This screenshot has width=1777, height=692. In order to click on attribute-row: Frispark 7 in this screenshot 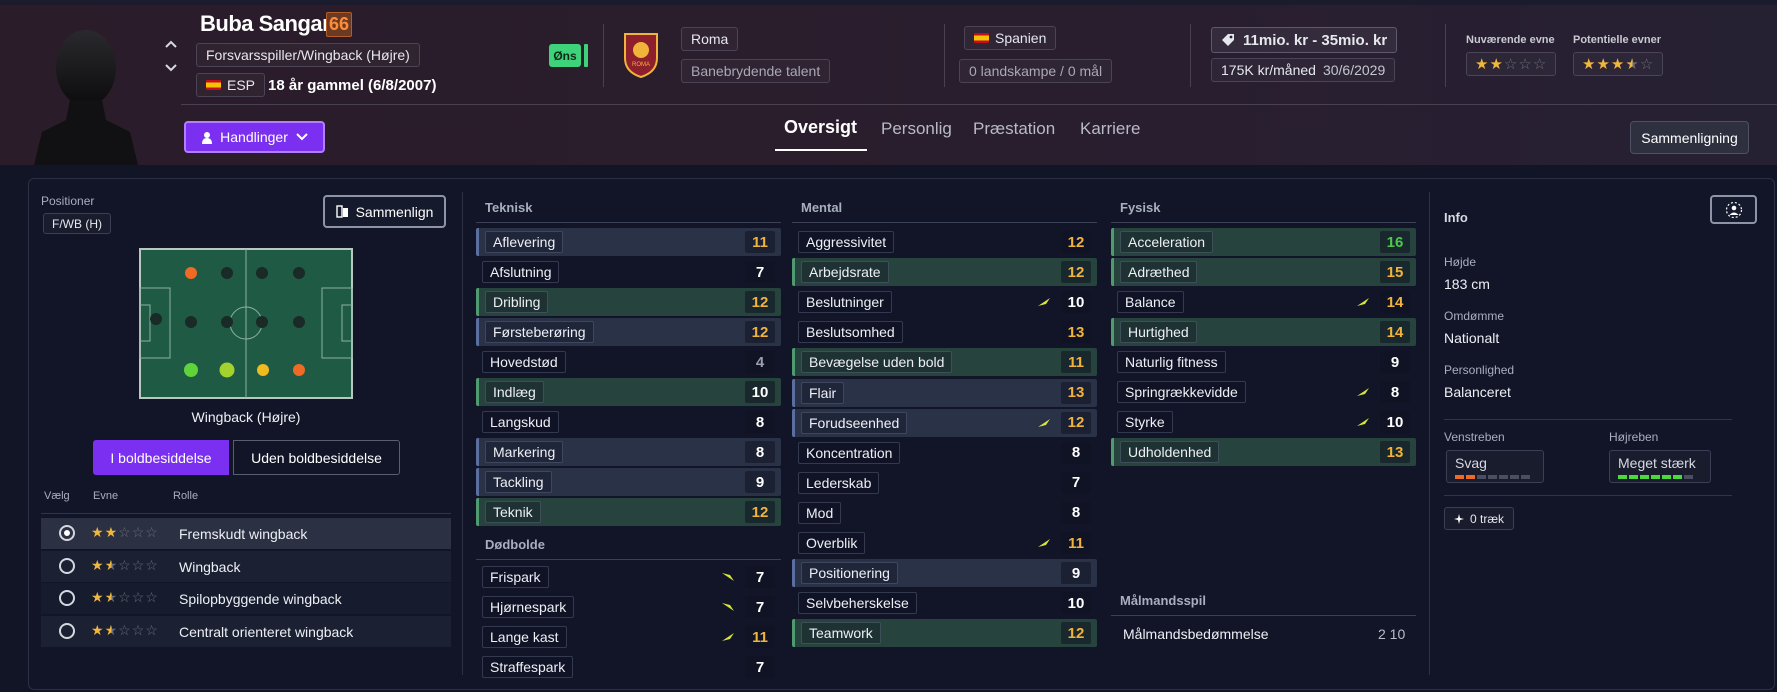, I will do `click(628, 577)`.